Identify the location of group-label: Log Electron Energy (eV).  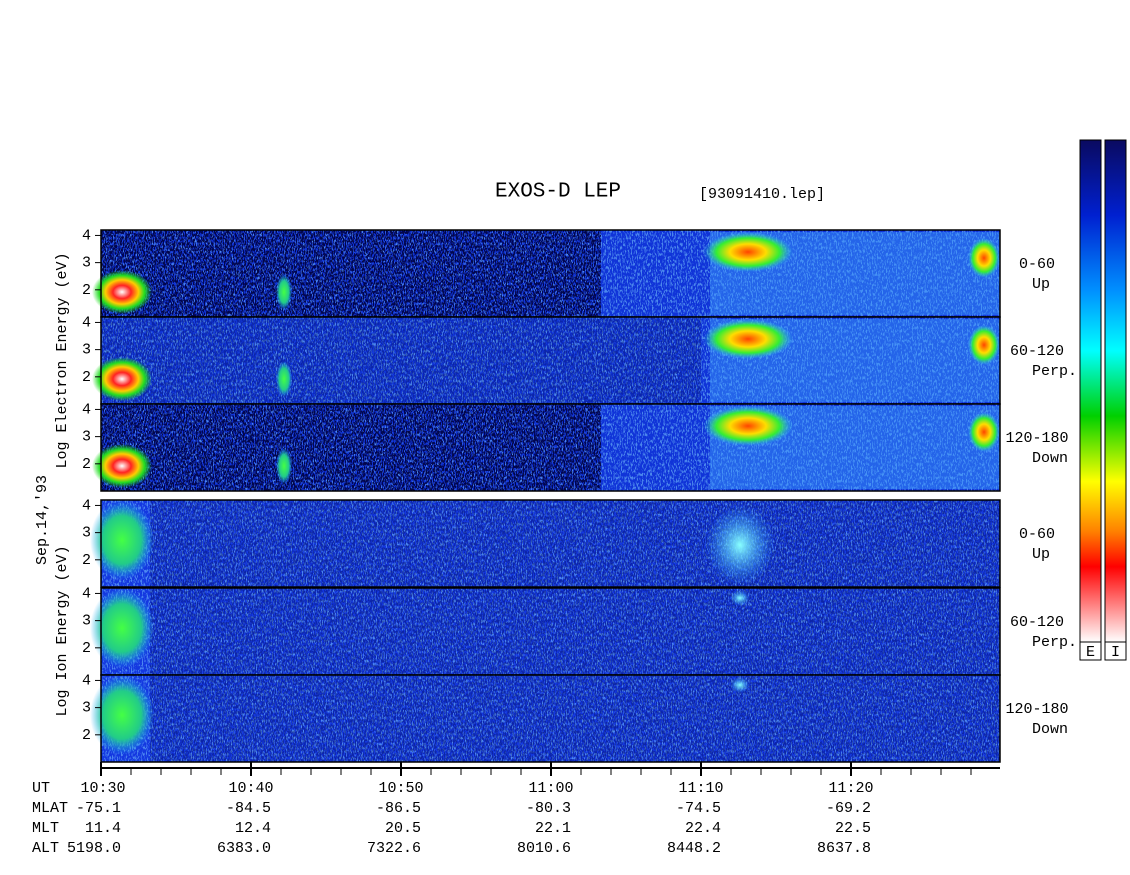
(62, 360).